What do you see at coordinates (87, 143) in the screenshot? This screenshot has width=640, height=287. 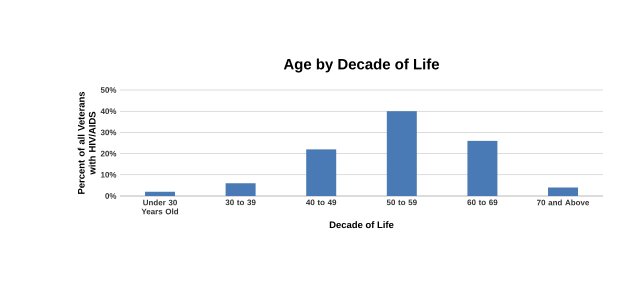 I see `y-axis-title: Percent of all Veterans with HIV/AIDS` at bounding box center [87, 143].